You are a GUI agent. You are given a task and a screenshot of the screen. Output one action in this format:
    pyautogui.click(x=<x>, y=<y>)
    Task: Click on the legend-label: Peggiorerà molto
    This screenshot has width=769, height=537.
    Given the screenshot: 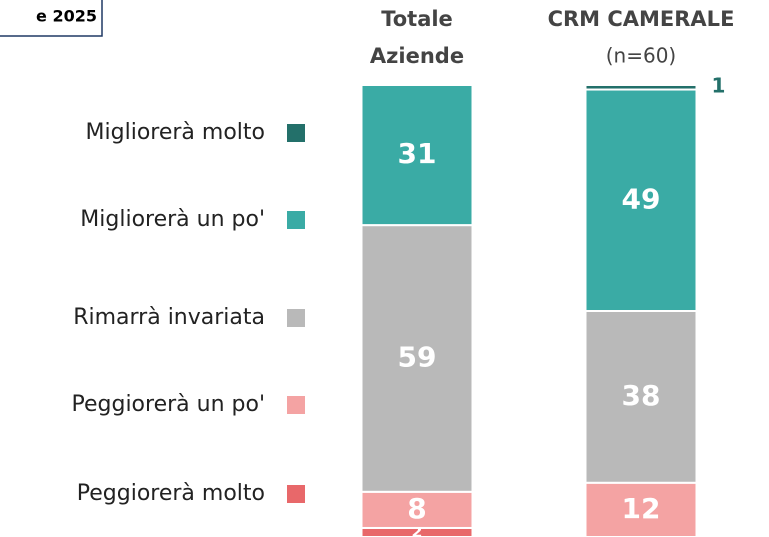 What is the action you would take?
    pyautogui.click(x=171, y=493)
    